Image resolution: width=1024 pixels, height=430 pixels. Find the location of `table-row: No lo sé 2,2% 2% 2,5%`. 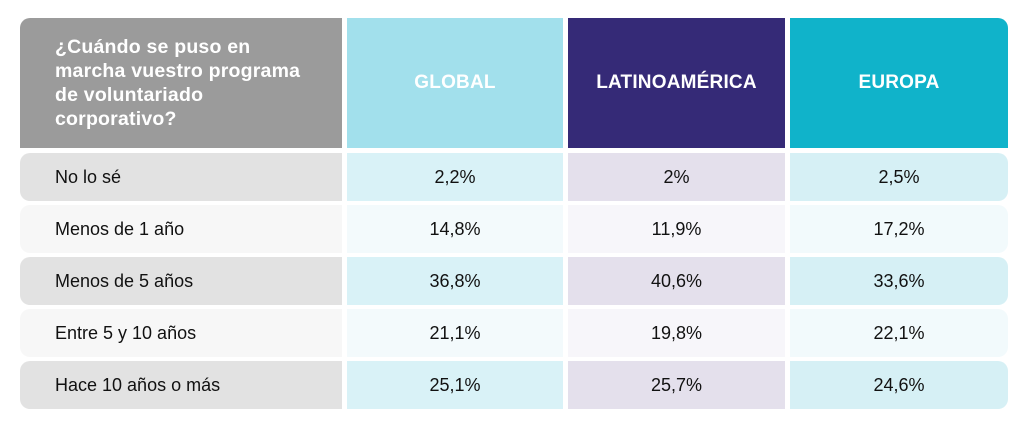

table-row: No lo sé 2,2% 2% 2,5% is located at coordinates (514, 177).